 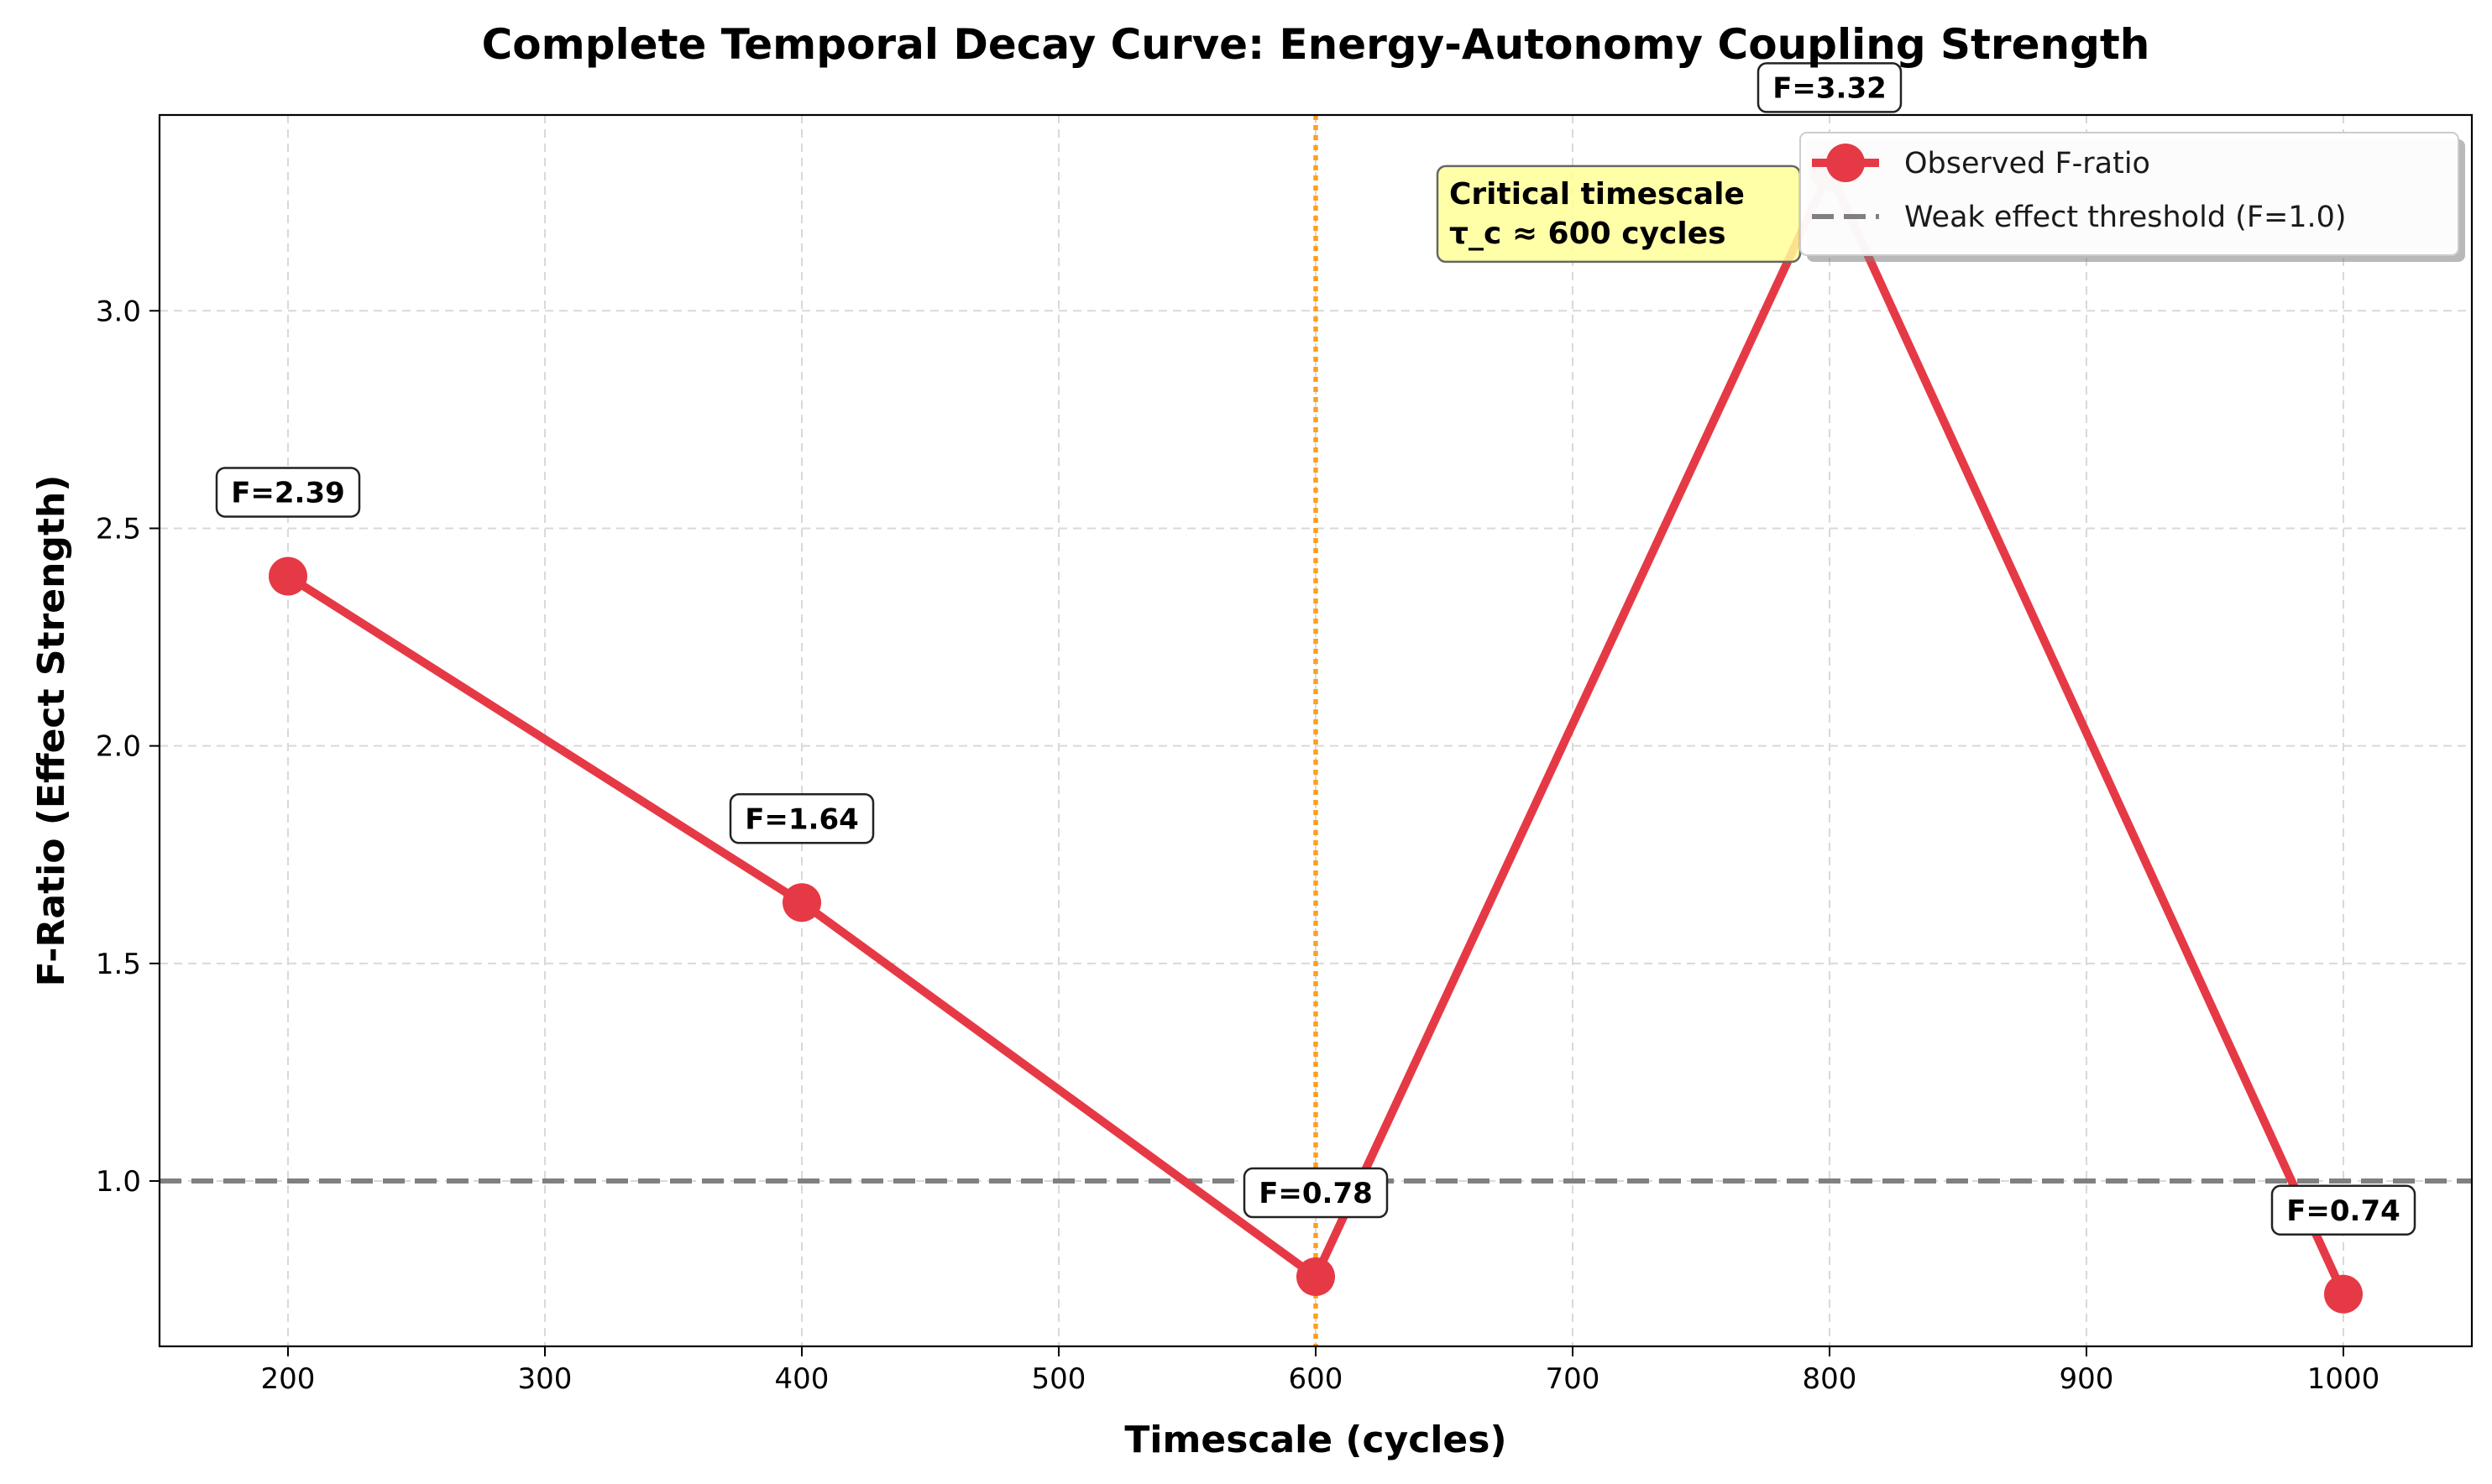 I want to click on x-tick-label: 900, so click(x=2087, y=1379).